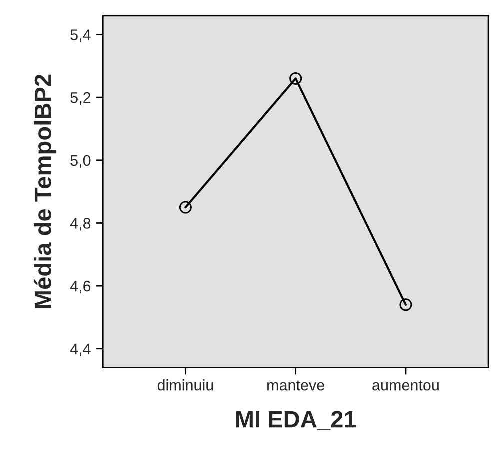 This screenshot has width=491, height=454. Describe the element at coordinates (80, 161) in the screenshot. I see `y-tick-label: 5,0` at that location.